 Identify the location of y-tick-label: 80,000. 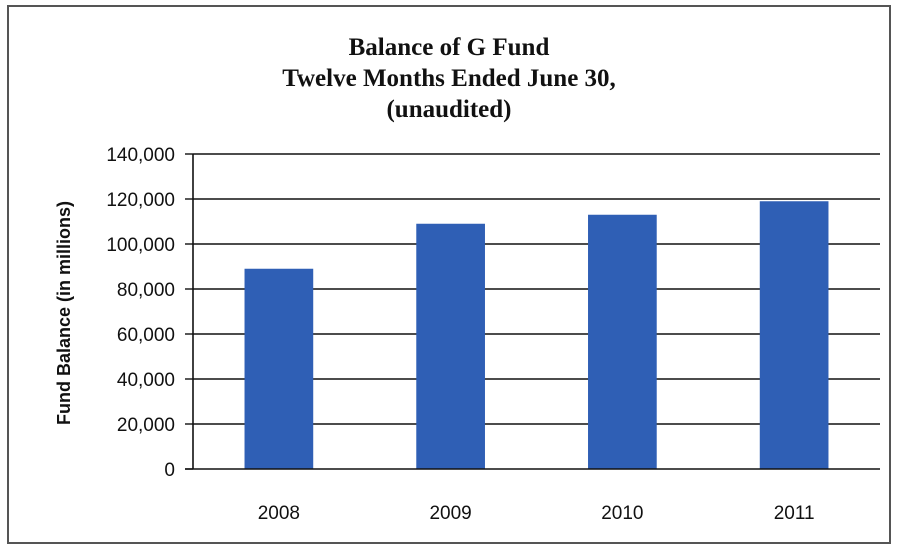
(146, 290).